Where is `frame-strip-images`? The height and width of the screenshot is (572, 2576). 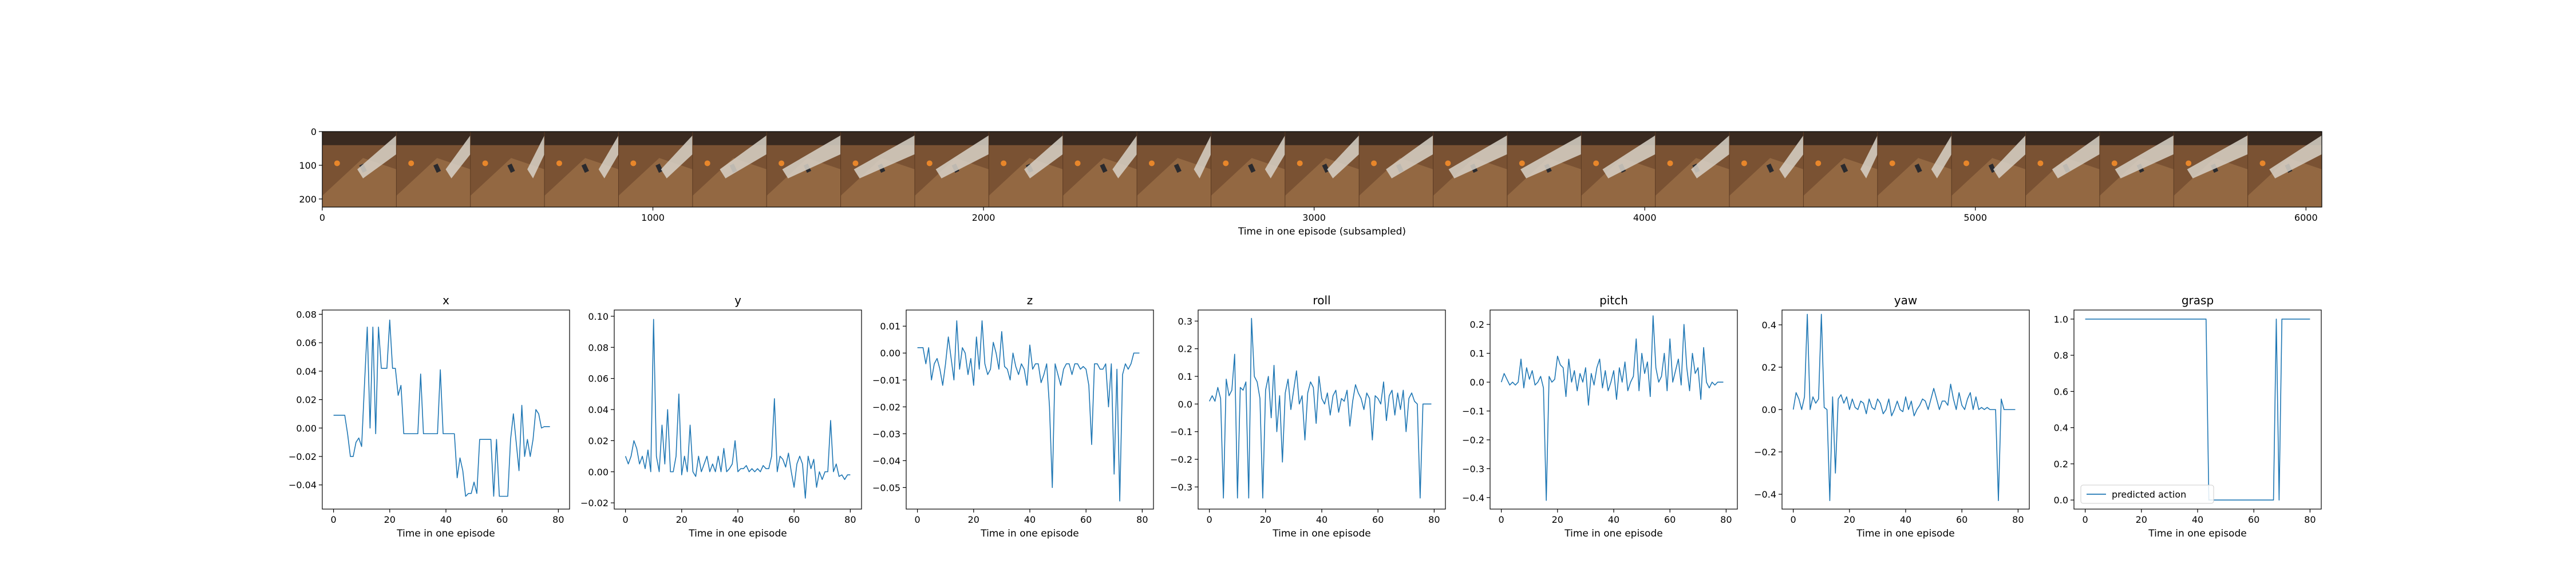
frame-strip-images is located at coordinates (1322, 169).